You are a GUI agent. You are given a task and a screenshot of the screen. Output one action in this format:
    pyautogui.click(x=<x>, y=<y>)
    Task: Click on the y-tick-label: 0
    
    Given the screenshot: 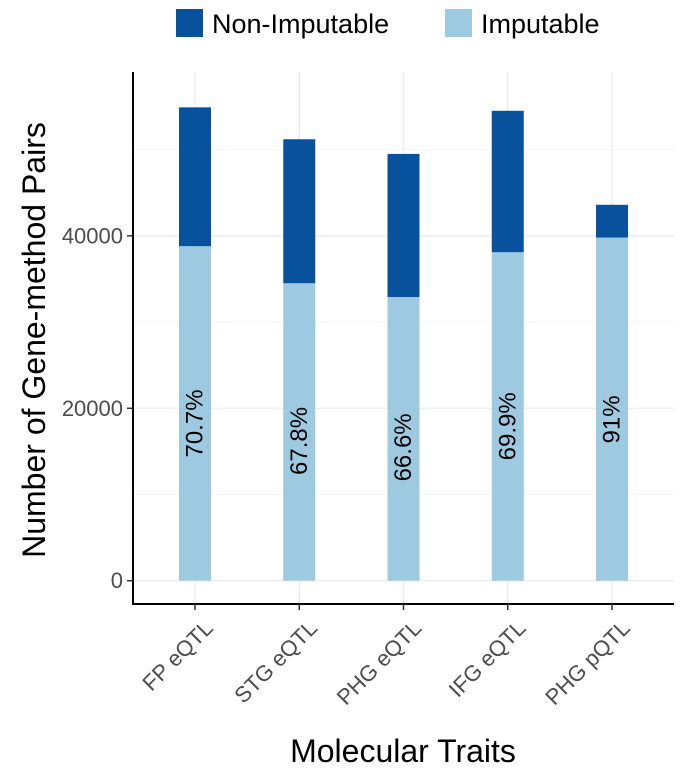 What is the action you would take?
    pyautogui.click(x=117, y=580)
    